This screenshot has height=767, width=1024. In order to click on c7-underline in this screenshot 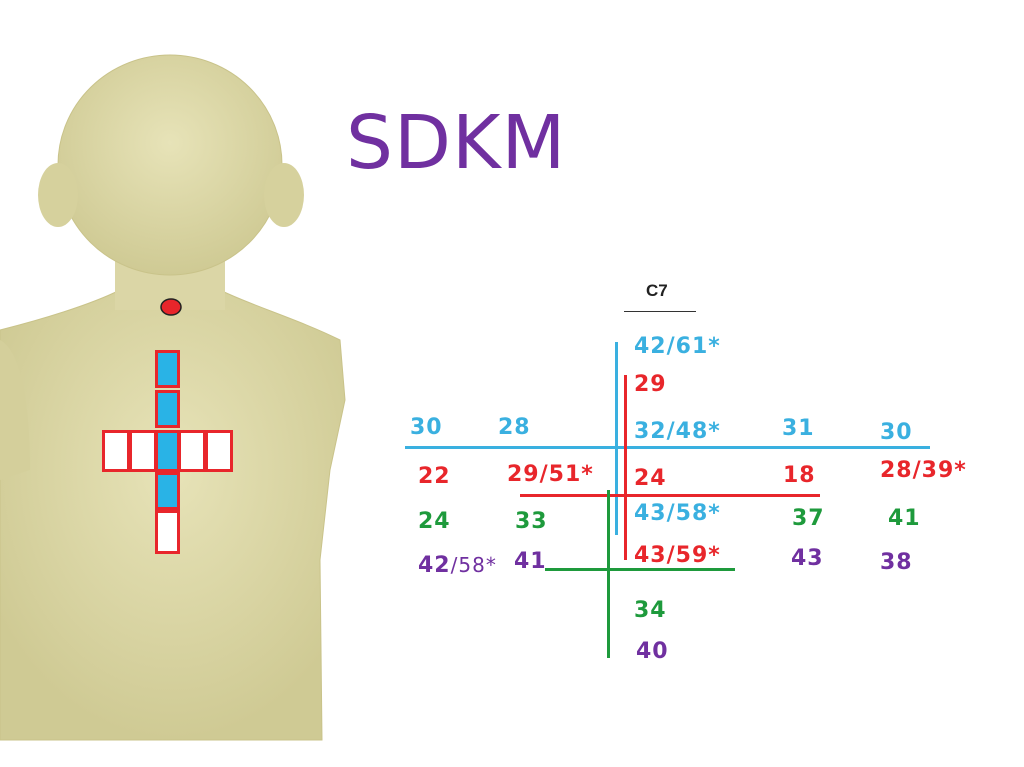, I will do `click(660, 311)`.